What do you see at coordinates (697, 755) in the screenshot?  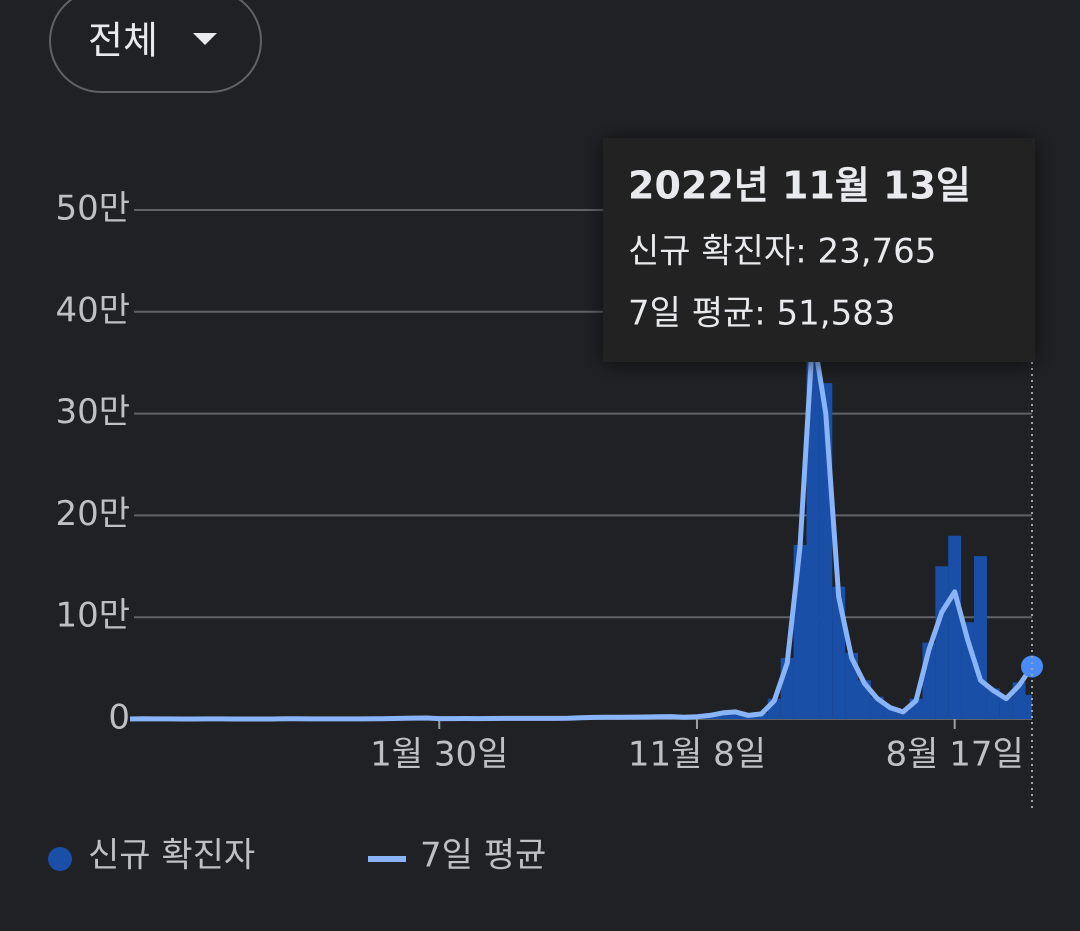 I see `x-tick-label: 11월 8일` at bounding box center [697, 755].